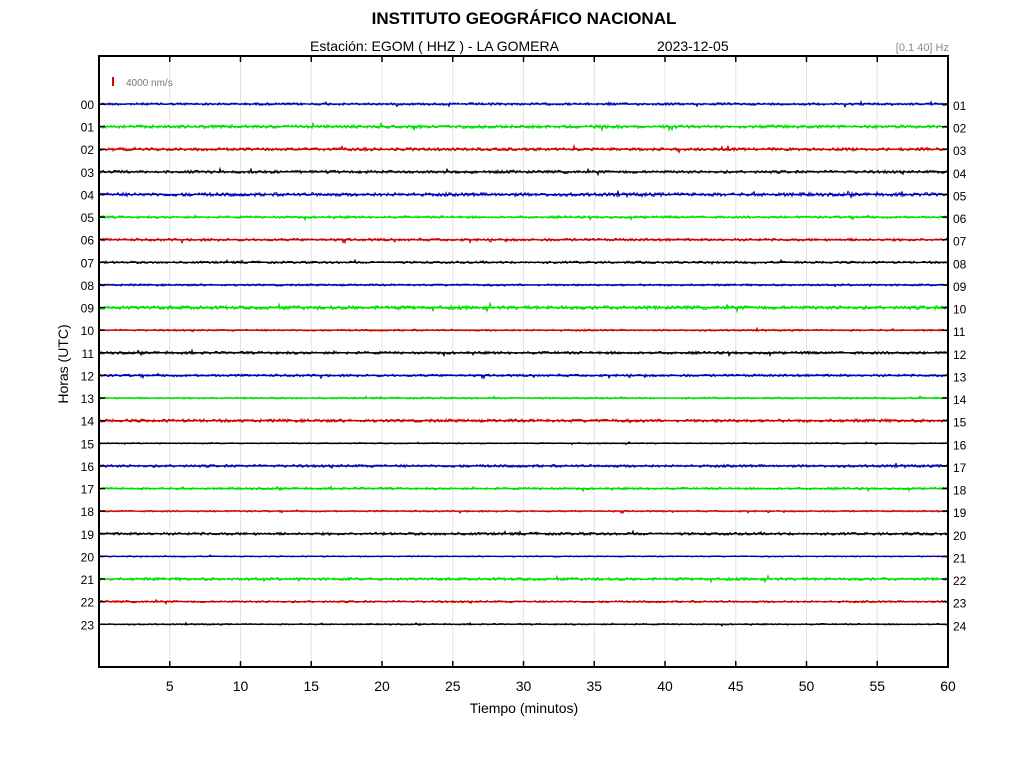 The height and width of the screenshot is (768, 1024). Describe the element at coordinates (594, 686) in the screenshot. I see `x-tick-label: 35` at that location.